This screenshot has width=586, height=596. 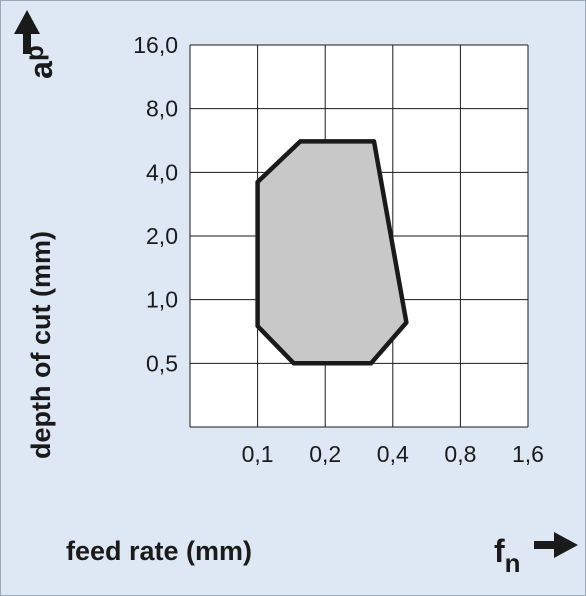 I want to click on x-tick-label: 1,6, so click(x=528, y=454).